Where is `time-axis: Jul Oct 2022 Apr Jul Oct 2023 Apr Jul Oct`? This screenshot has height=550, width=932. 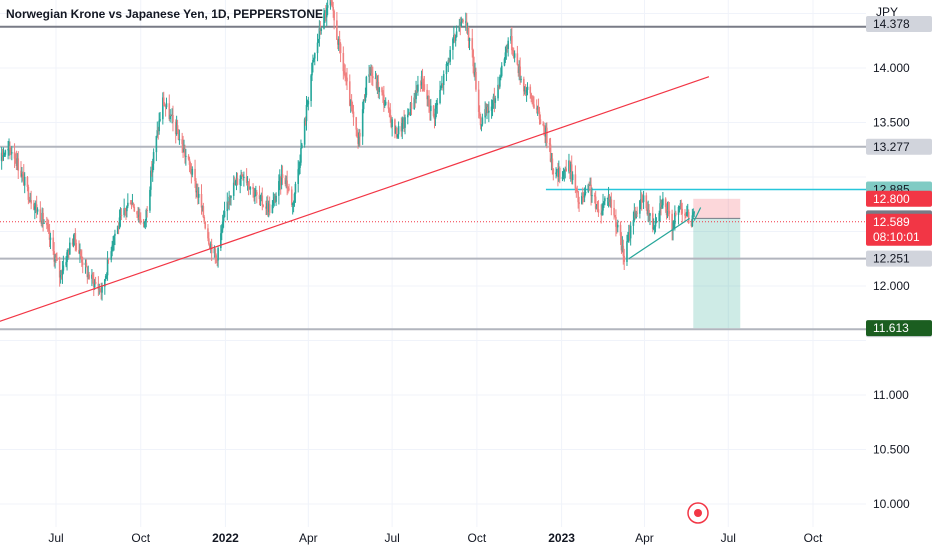
time-axis: Jul Oct 2022 Apr Jul Oct 2023 Apr Jul Oct is located at coordinates (435, 538).